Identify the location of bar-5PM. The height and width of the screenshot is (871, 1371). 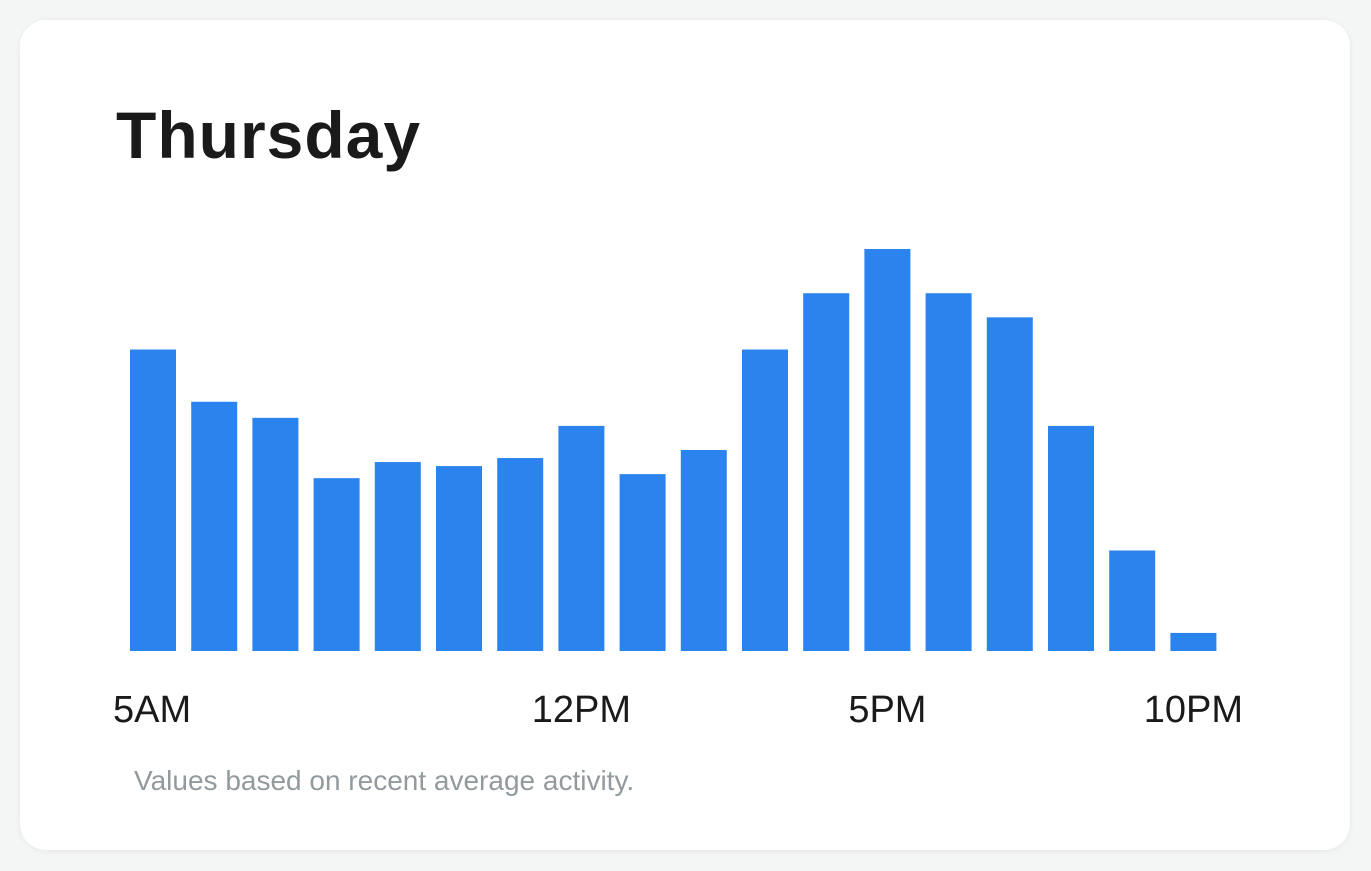
(887, 450).